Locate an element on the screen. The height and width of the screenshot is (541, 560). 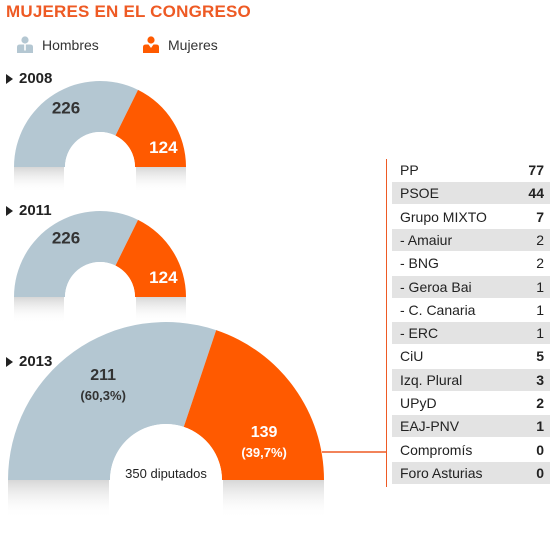
legend-label-hombres: Hombres is located at coordinates (70, 45).